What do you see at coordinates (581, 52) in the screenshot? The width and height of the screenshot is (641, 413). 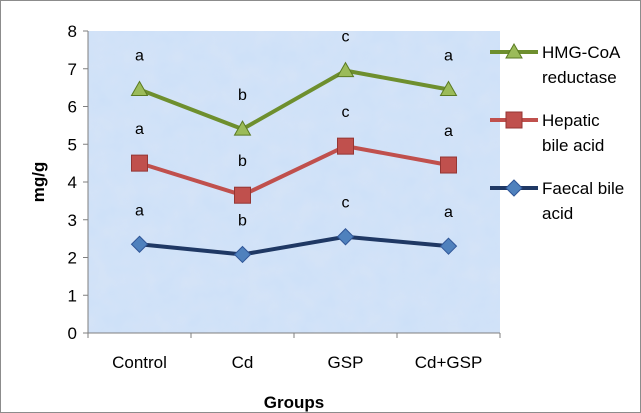 I see `legend-label: HMG-CoA` at bounding box center [581, 52].